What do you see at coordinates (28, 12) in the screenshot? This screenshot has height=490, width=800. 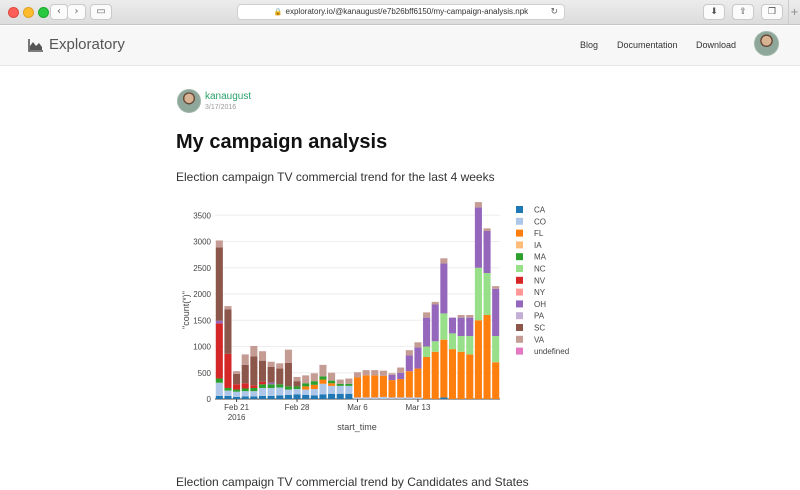 I see `minimize-window-button` at bounding box center [28, 12].